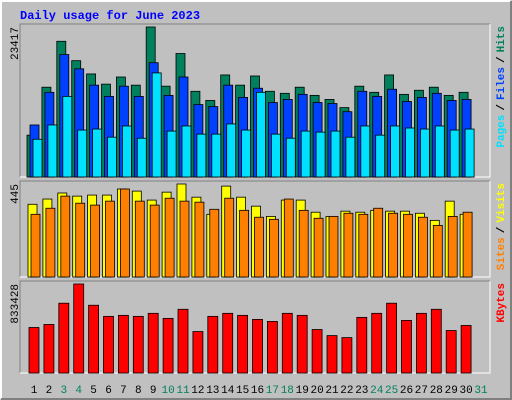  I want to click on x-tick-label: 2, so click(49, 391).